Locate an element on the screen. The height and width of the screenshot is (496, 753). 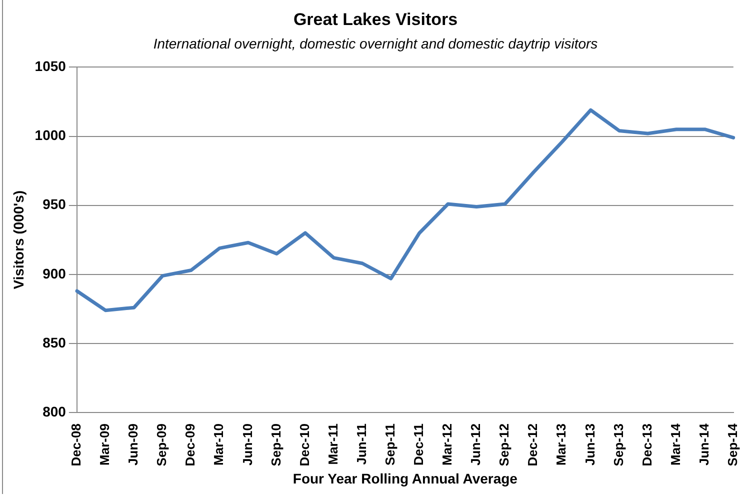
x-tick-label: Dec-11 is located at coordinates (418, 445).